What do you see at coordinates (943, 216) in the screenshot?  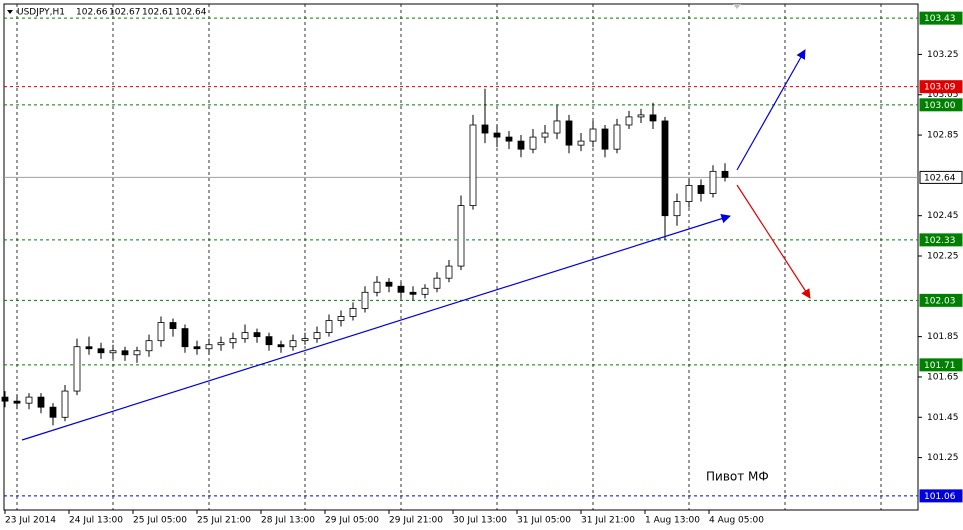 I see `y-tick-label: 102.45` at bounding box center [943, 216].